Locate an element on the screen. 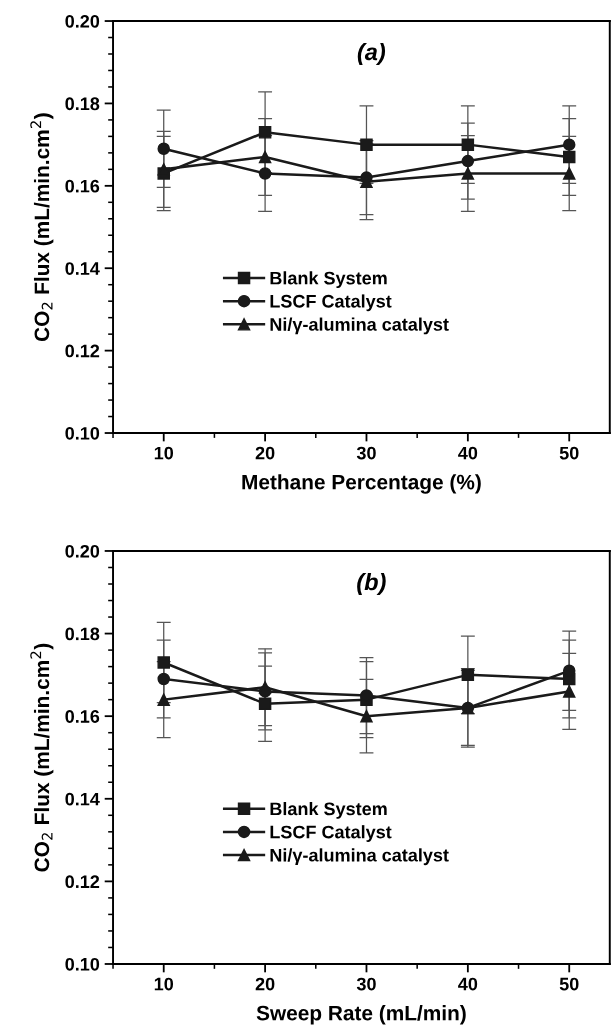  x-axis-title: Methane Percentage (%) is located at coordinates (361, 484).